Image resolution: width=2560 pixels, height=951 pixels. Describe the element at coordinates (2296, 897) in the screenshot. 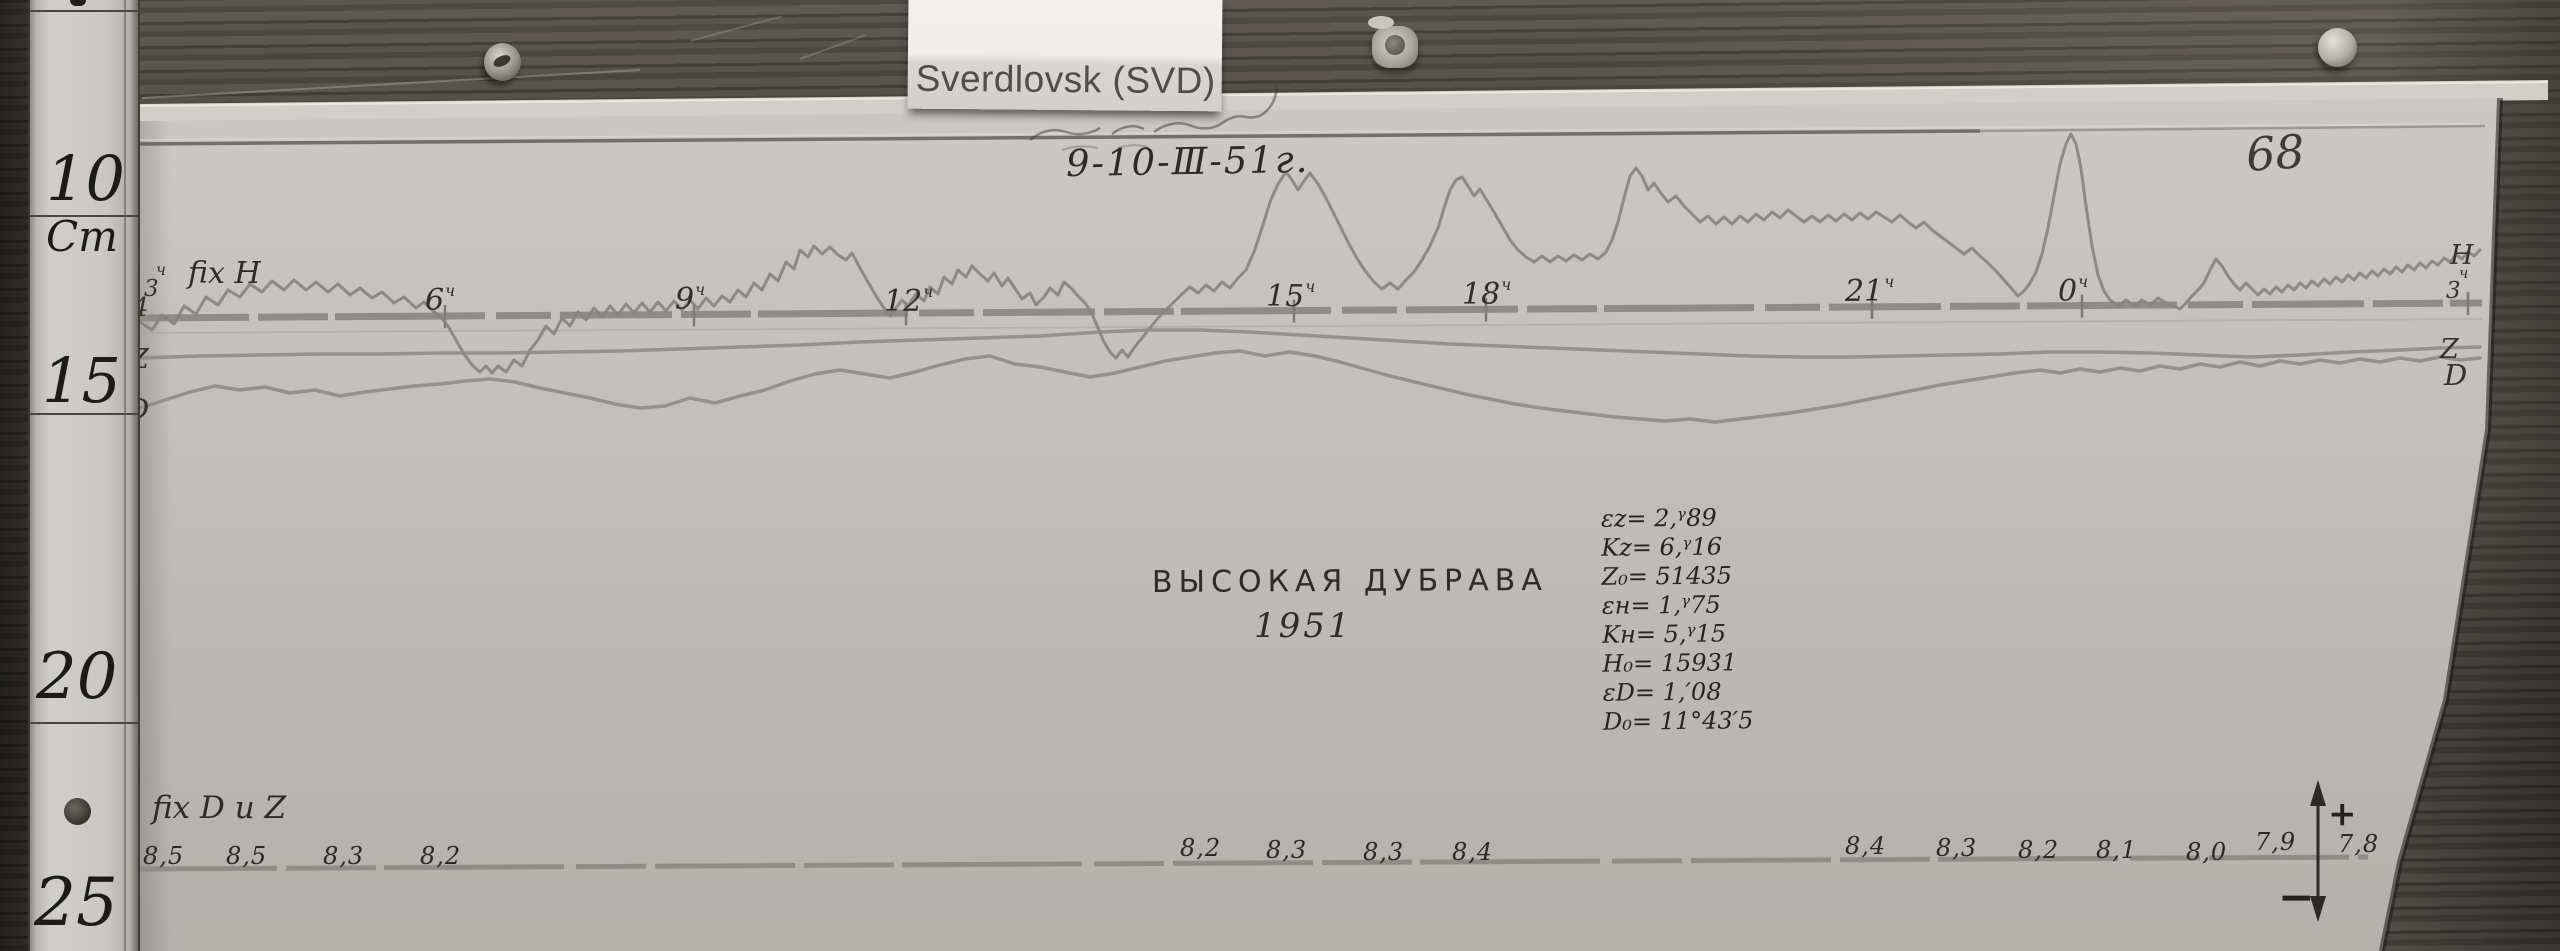

I see `minus-sign: −` at that location.